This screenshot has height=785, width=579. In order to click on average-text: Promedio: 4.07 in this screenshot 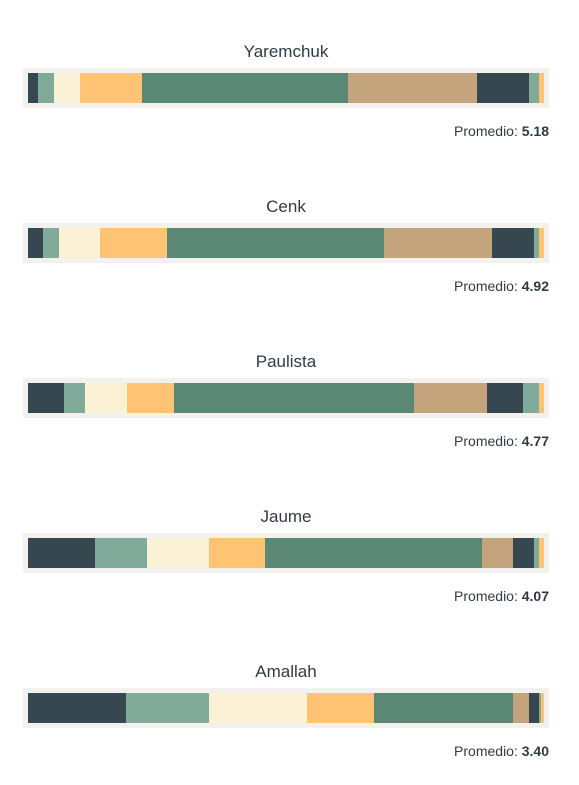, I will do `click(501, 596)`.